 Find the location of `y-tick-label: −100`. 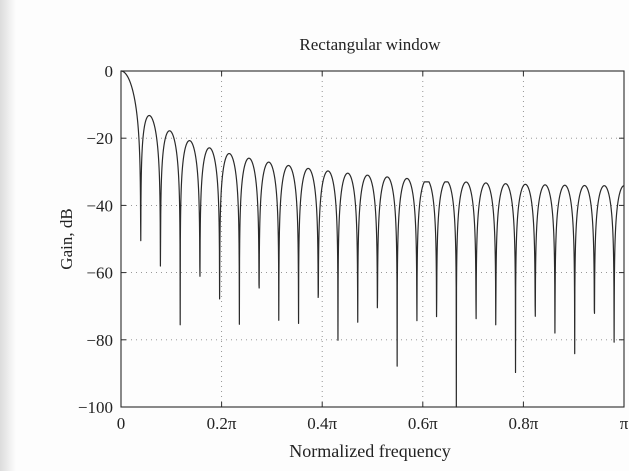

y-tick-label: −100 is located at coordinates (95, 407).